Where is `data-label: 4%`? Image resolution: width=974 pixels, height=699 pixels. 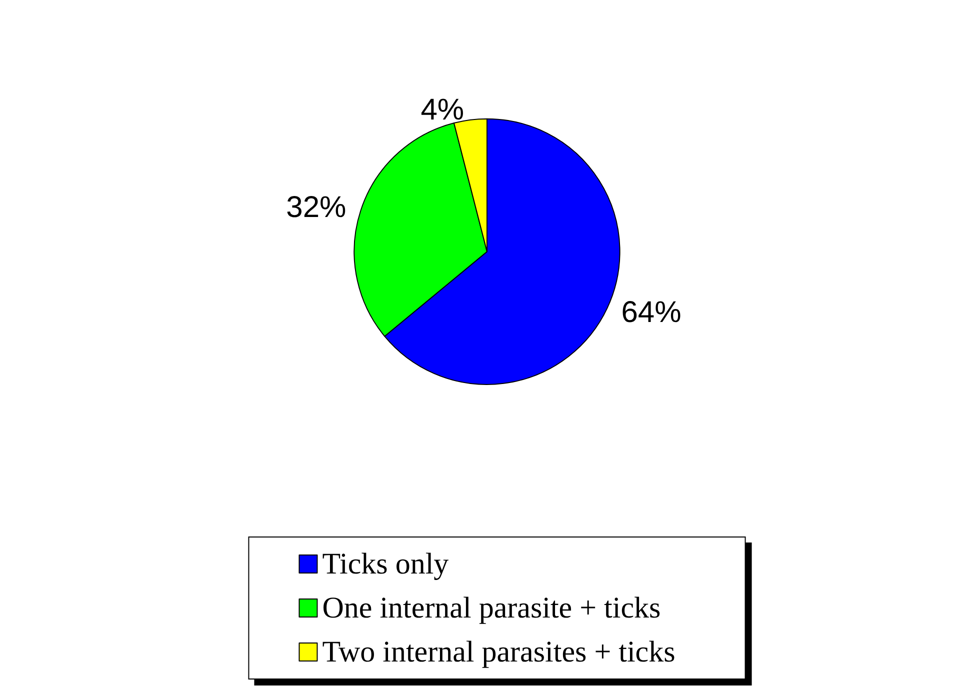 data-label: 4% is located at coordinates (442, 109).